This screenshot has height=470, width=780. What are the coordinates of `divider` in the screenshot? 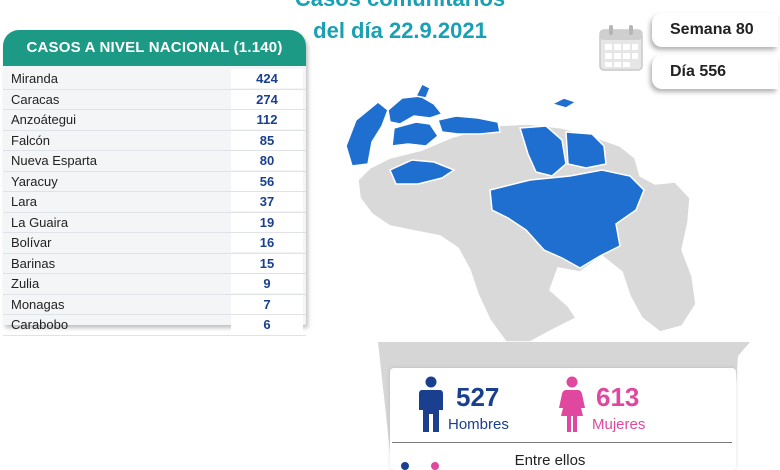 It's located at (562, 442).